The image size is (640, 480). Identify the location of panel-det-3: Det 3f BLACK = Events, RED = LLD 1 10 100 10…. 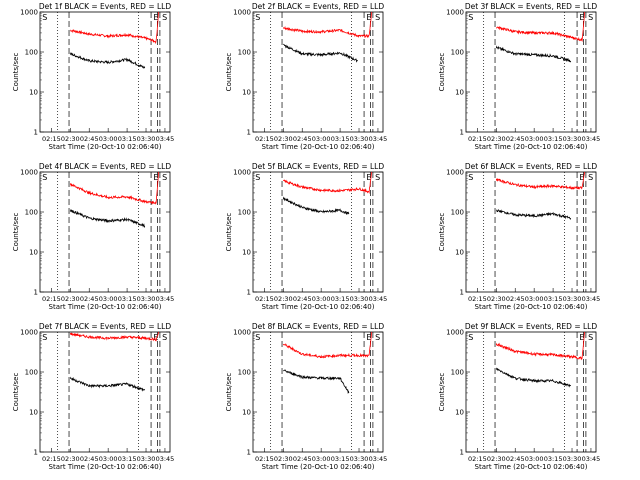
(519, 76).